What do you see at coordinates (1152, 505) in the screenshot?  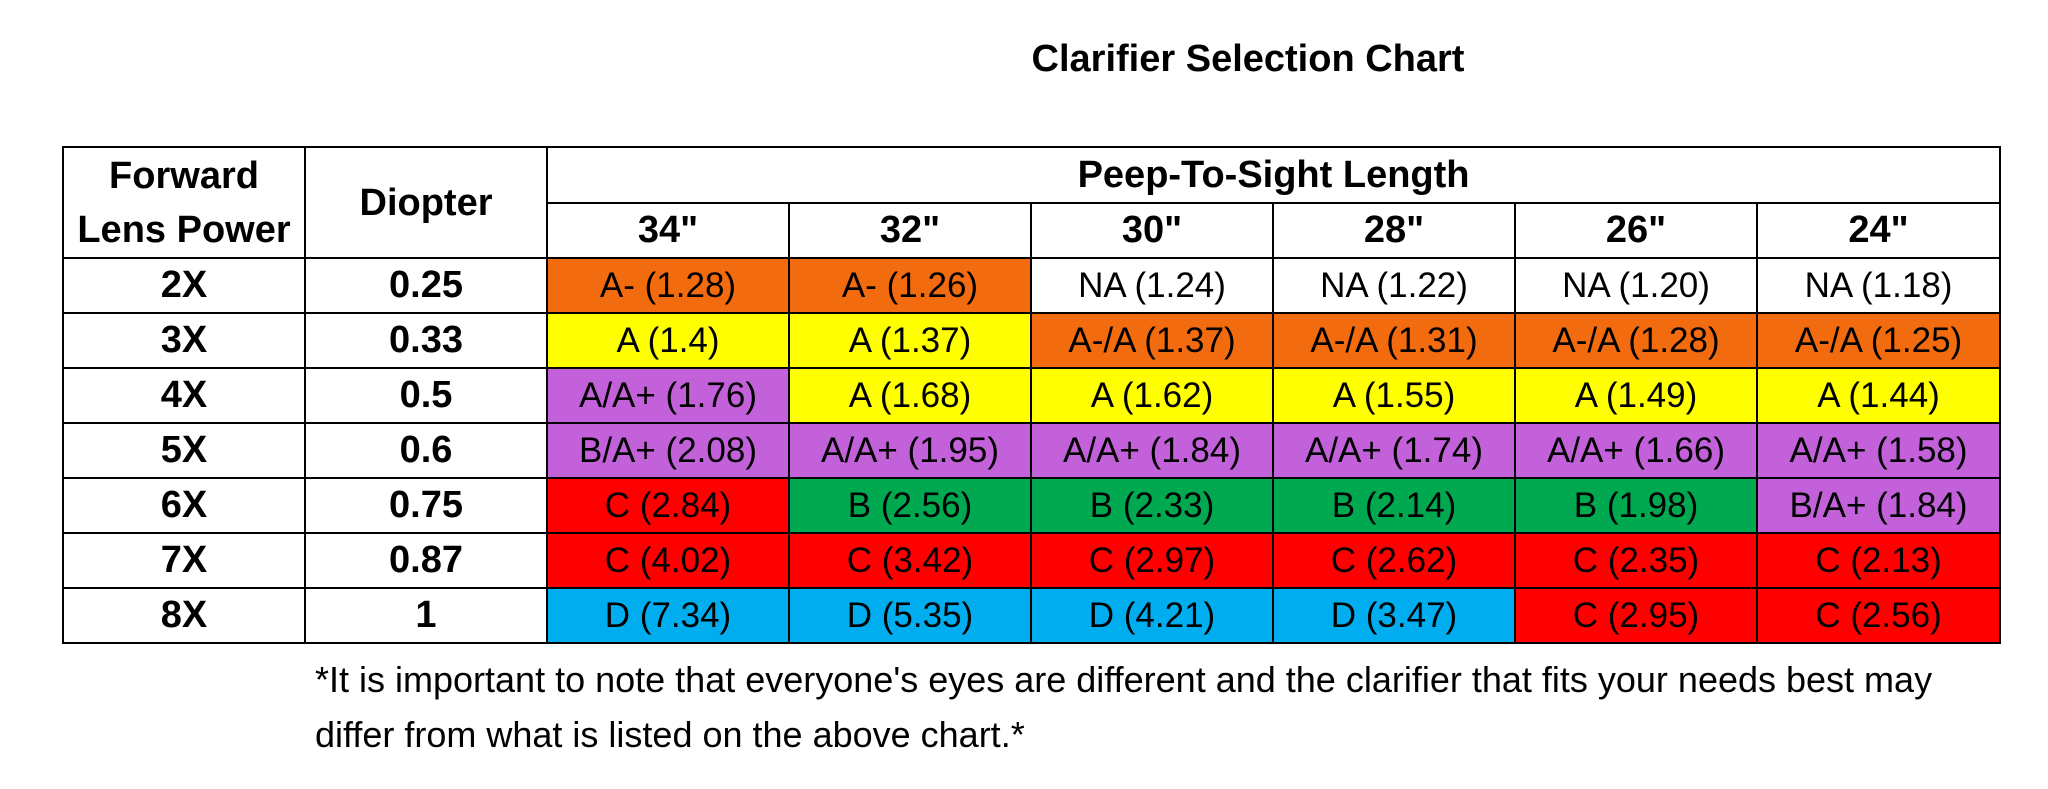 I see `table-cell: B (2.33)` at bounding box center [1152, 505].